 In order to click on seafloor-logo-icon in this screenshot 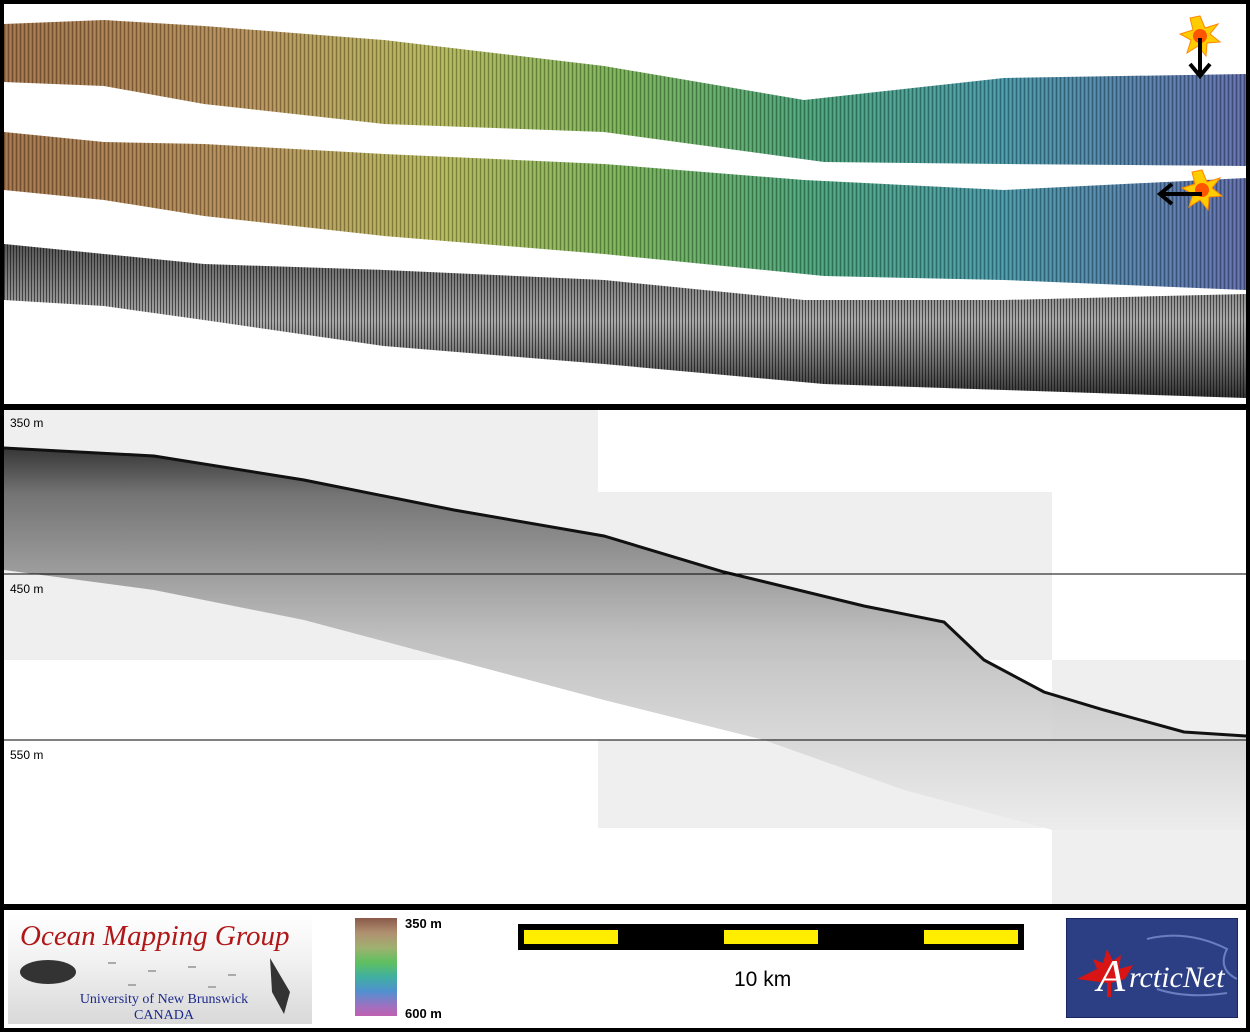, I will do `click(155, 986)`.